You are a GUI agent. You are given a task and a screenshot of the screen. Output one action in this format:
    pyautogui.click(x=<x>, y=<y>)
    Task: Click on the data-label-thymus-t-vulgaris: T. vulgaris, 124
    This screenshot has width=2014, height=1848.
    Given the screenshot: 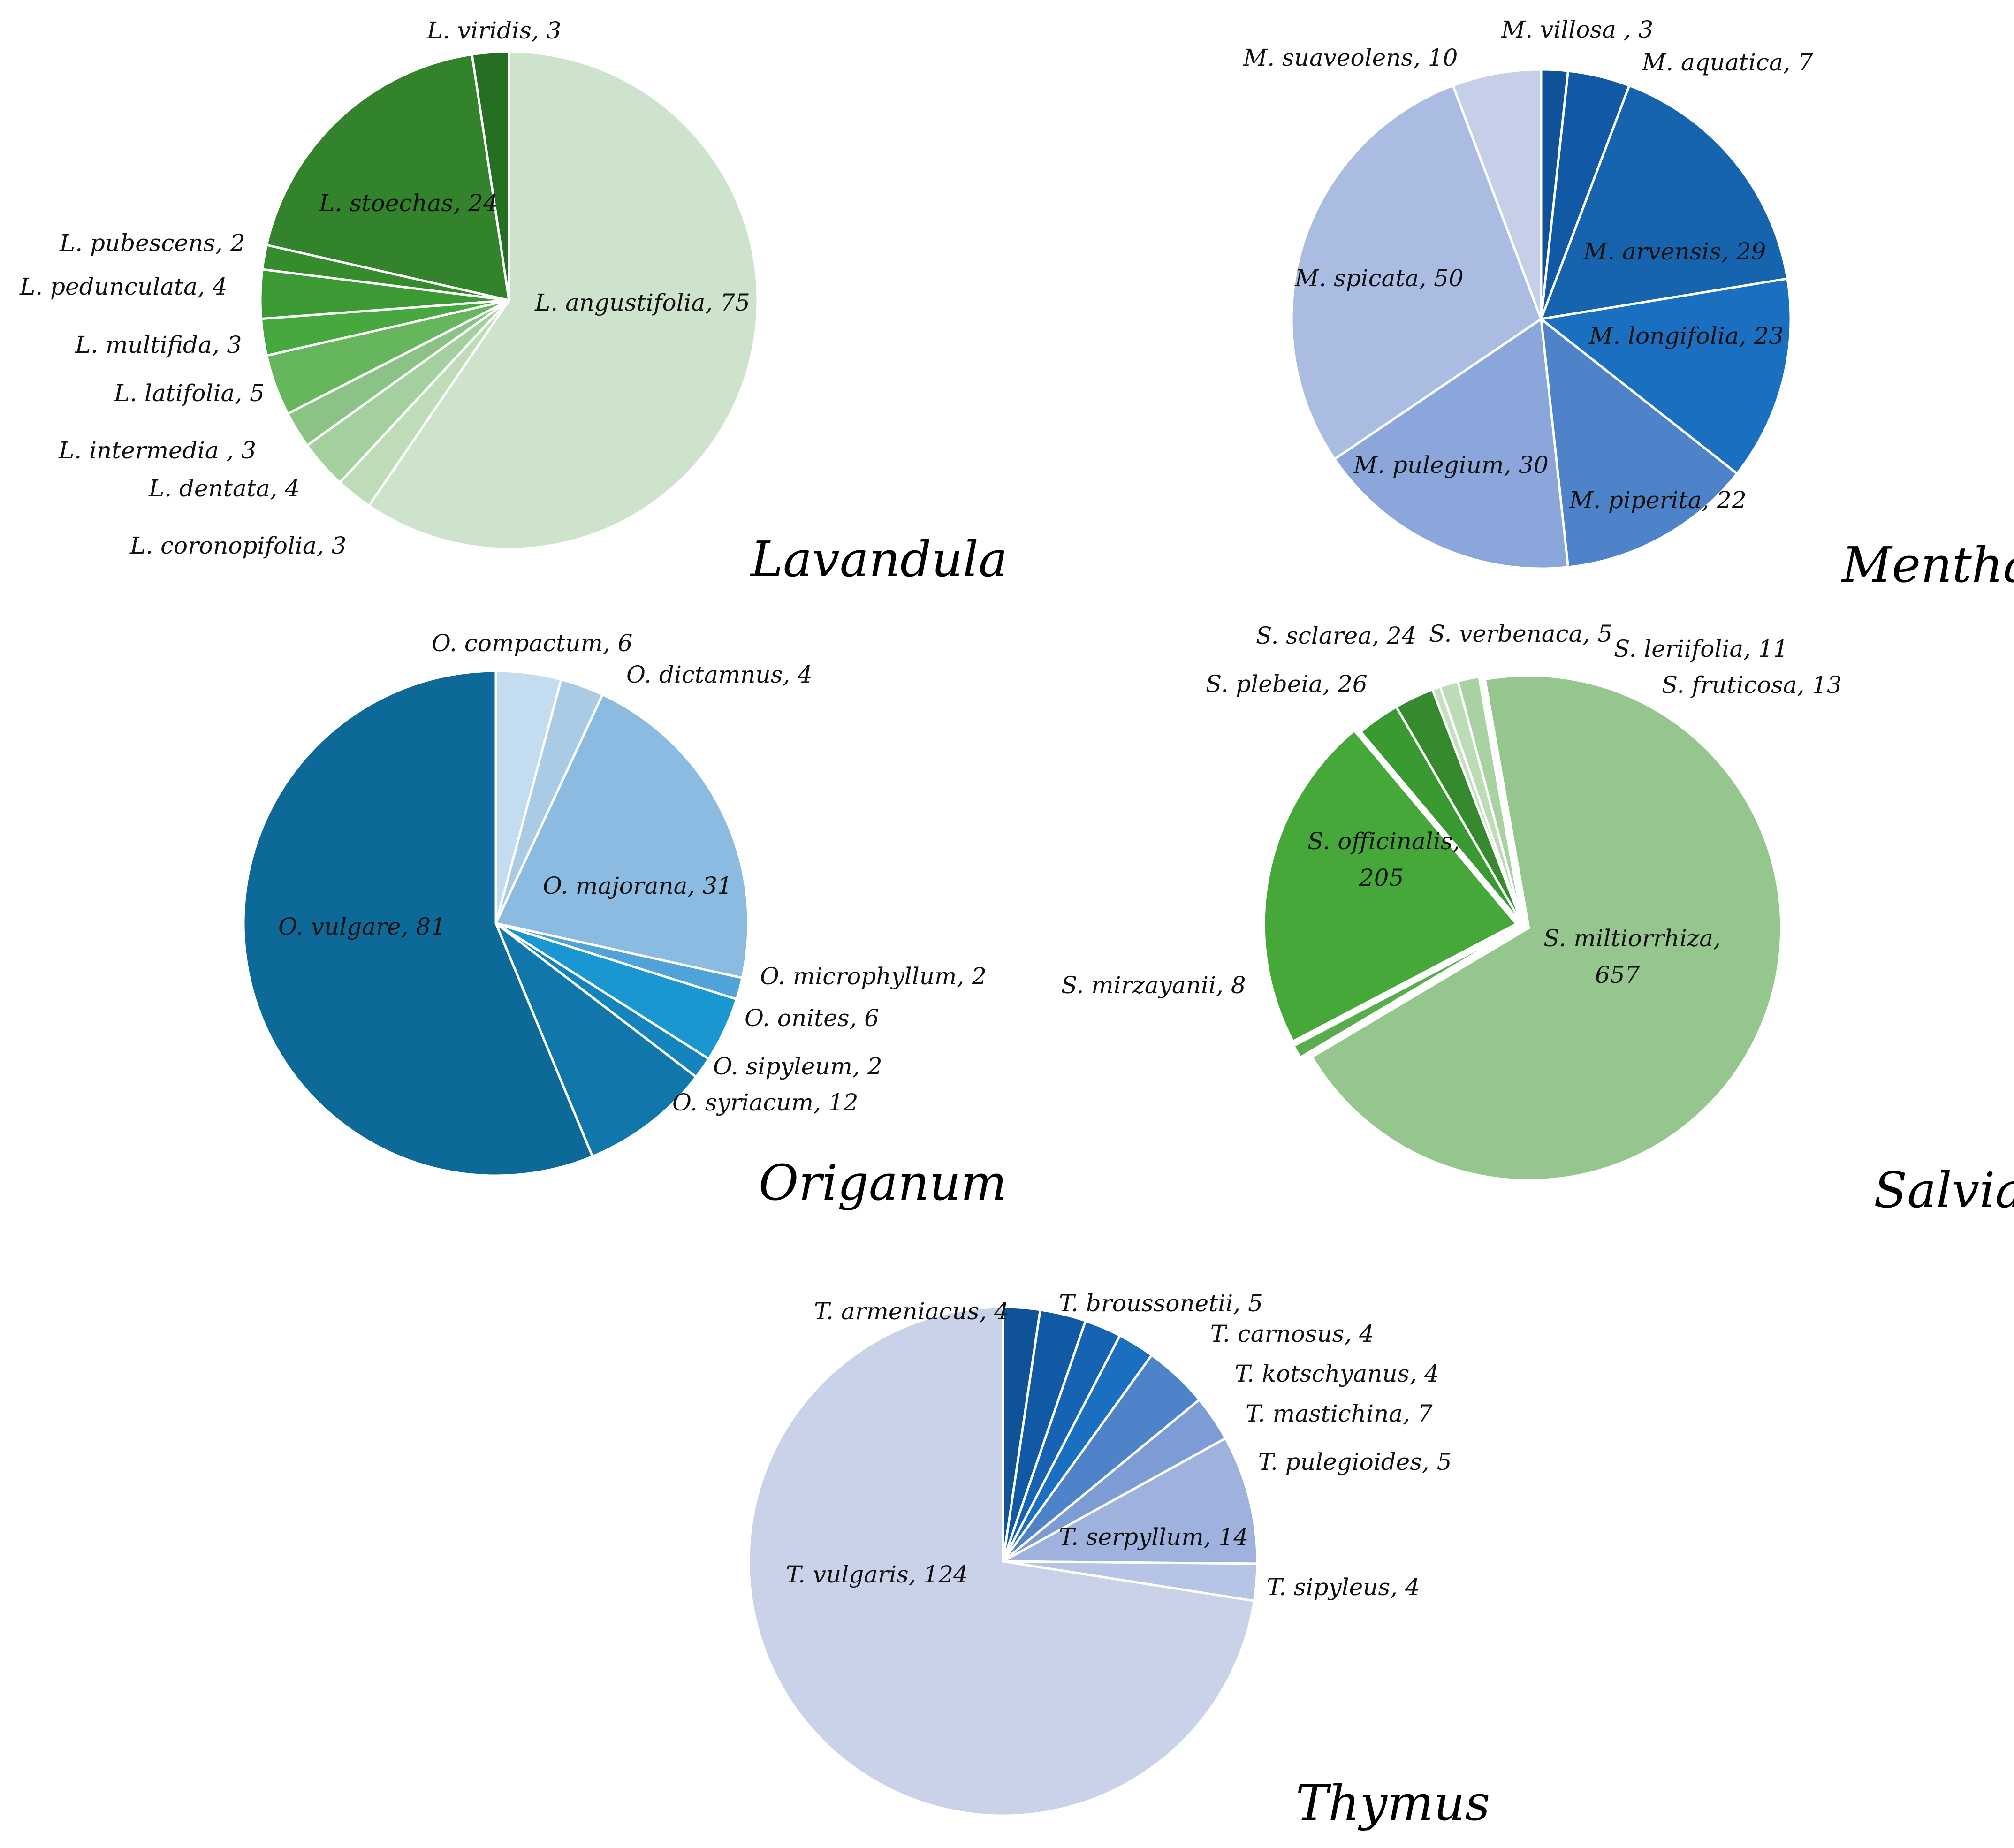 What is the action you would take?
    pyautogui.click(x=877, y=1575)
    